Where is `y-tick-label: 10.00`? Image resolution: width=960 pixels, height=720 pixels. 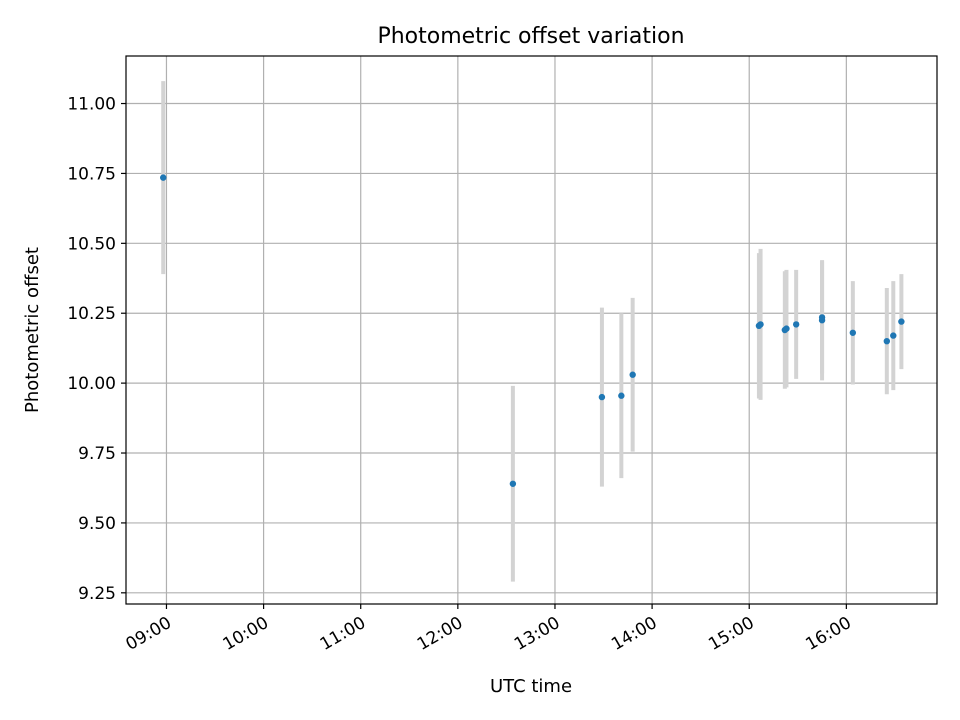
y-tick-label: 10.00 is located at coordinates (91, 384).